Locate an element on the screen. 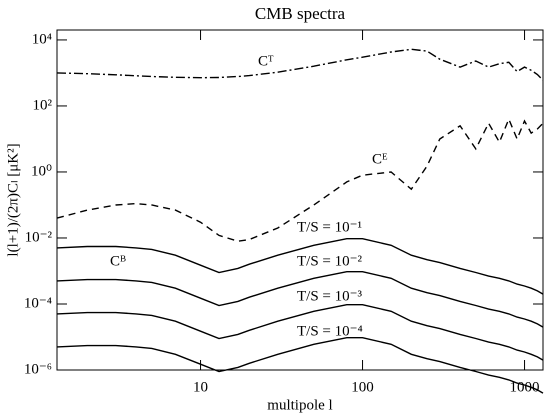  series-label: T/S = 10⁻² is located at coordinates (330, 261).